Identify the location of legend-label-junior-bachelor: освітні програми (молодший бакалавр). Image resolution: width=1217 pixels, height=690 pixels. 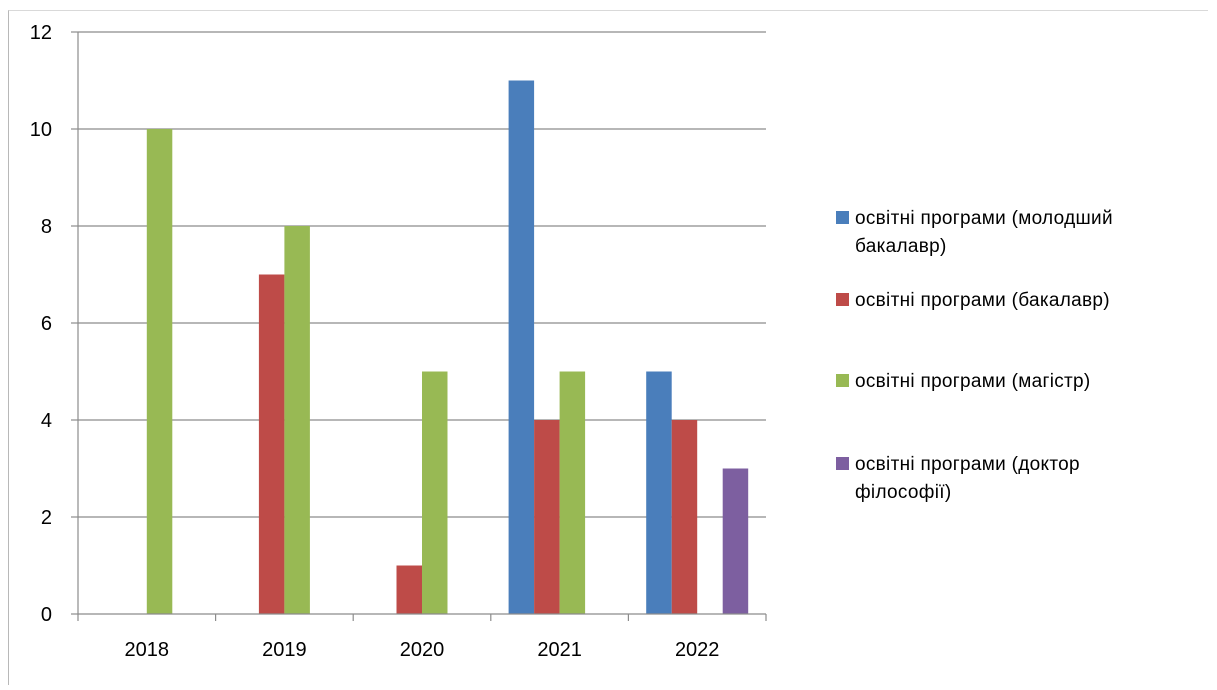
(984, 233).